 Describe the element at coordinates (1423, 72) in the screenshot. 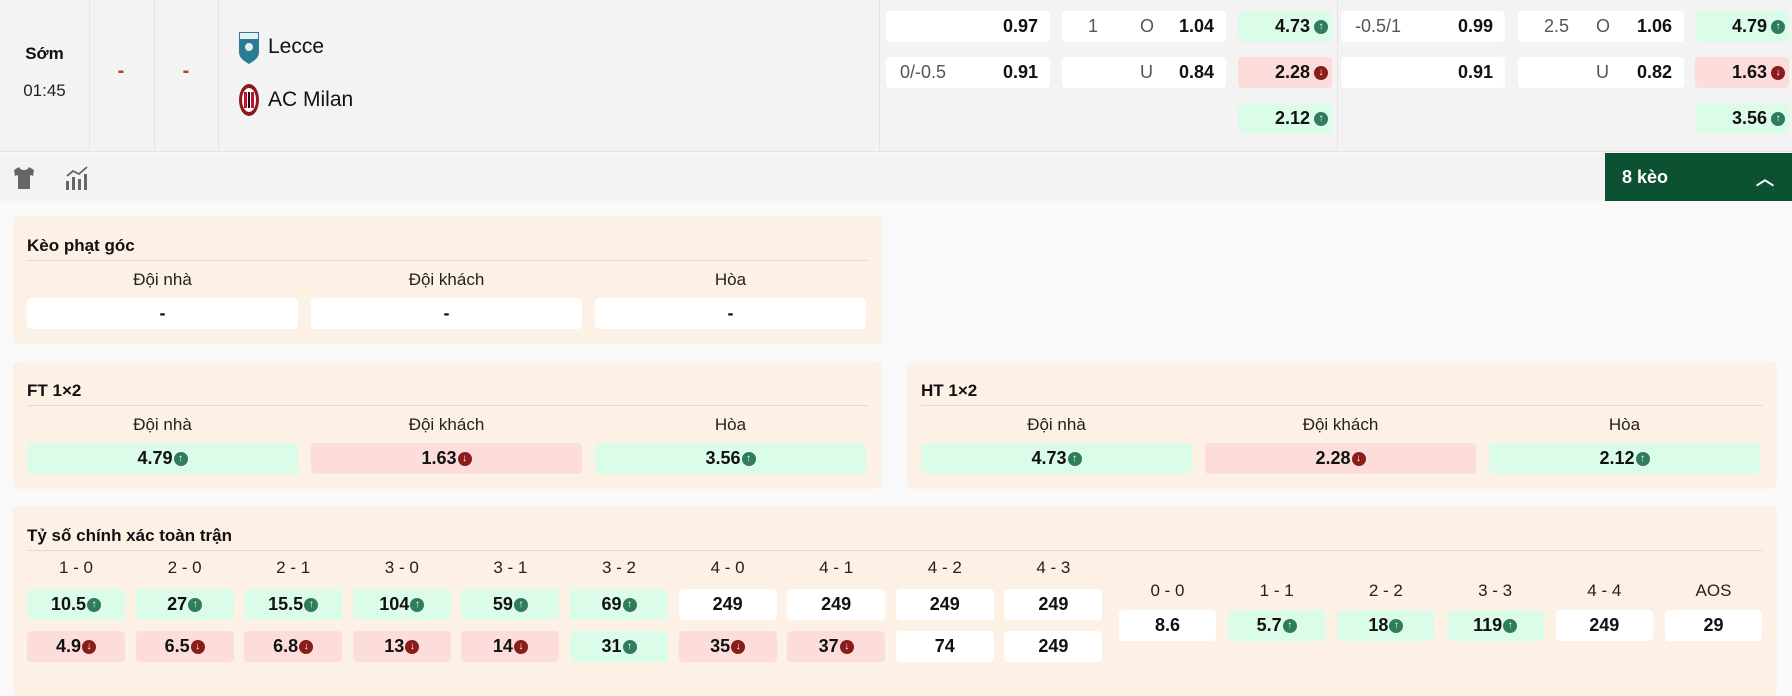

I see `odds-cell: 0.91` at that location.